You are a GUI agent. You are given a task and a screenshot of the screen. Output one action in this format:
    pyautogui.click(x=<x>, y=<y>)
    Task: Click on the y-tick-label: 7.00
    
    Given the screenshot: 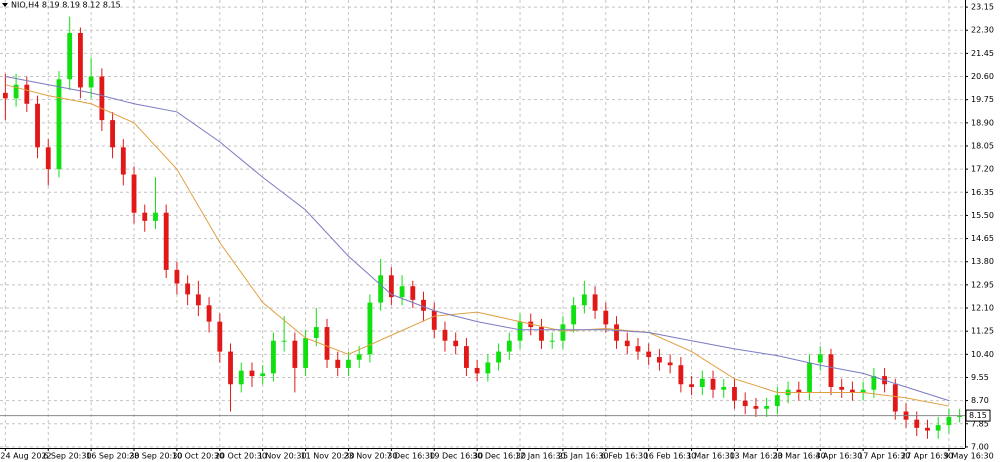 What is the action you would take?
    pyautogui.click(x=980, y=446)
    